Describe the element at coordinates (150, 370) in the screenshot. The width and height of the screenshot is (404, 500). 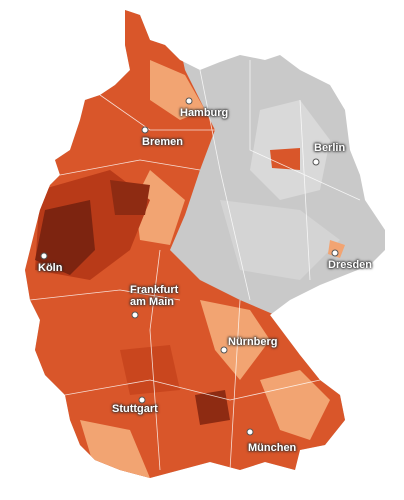
I see `region-dark` at that location.